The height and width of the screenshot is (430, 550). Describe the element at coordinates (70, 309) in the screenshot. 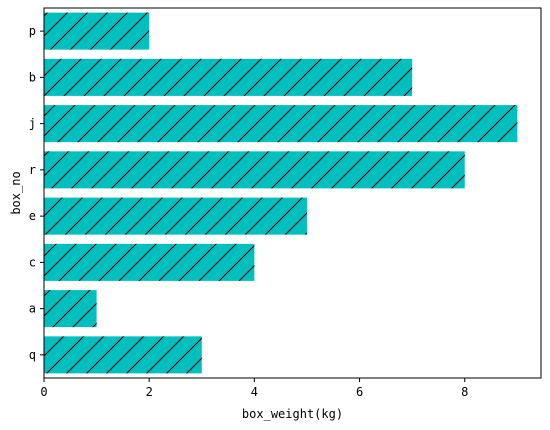

I see `bar-hatch-a` at that location.